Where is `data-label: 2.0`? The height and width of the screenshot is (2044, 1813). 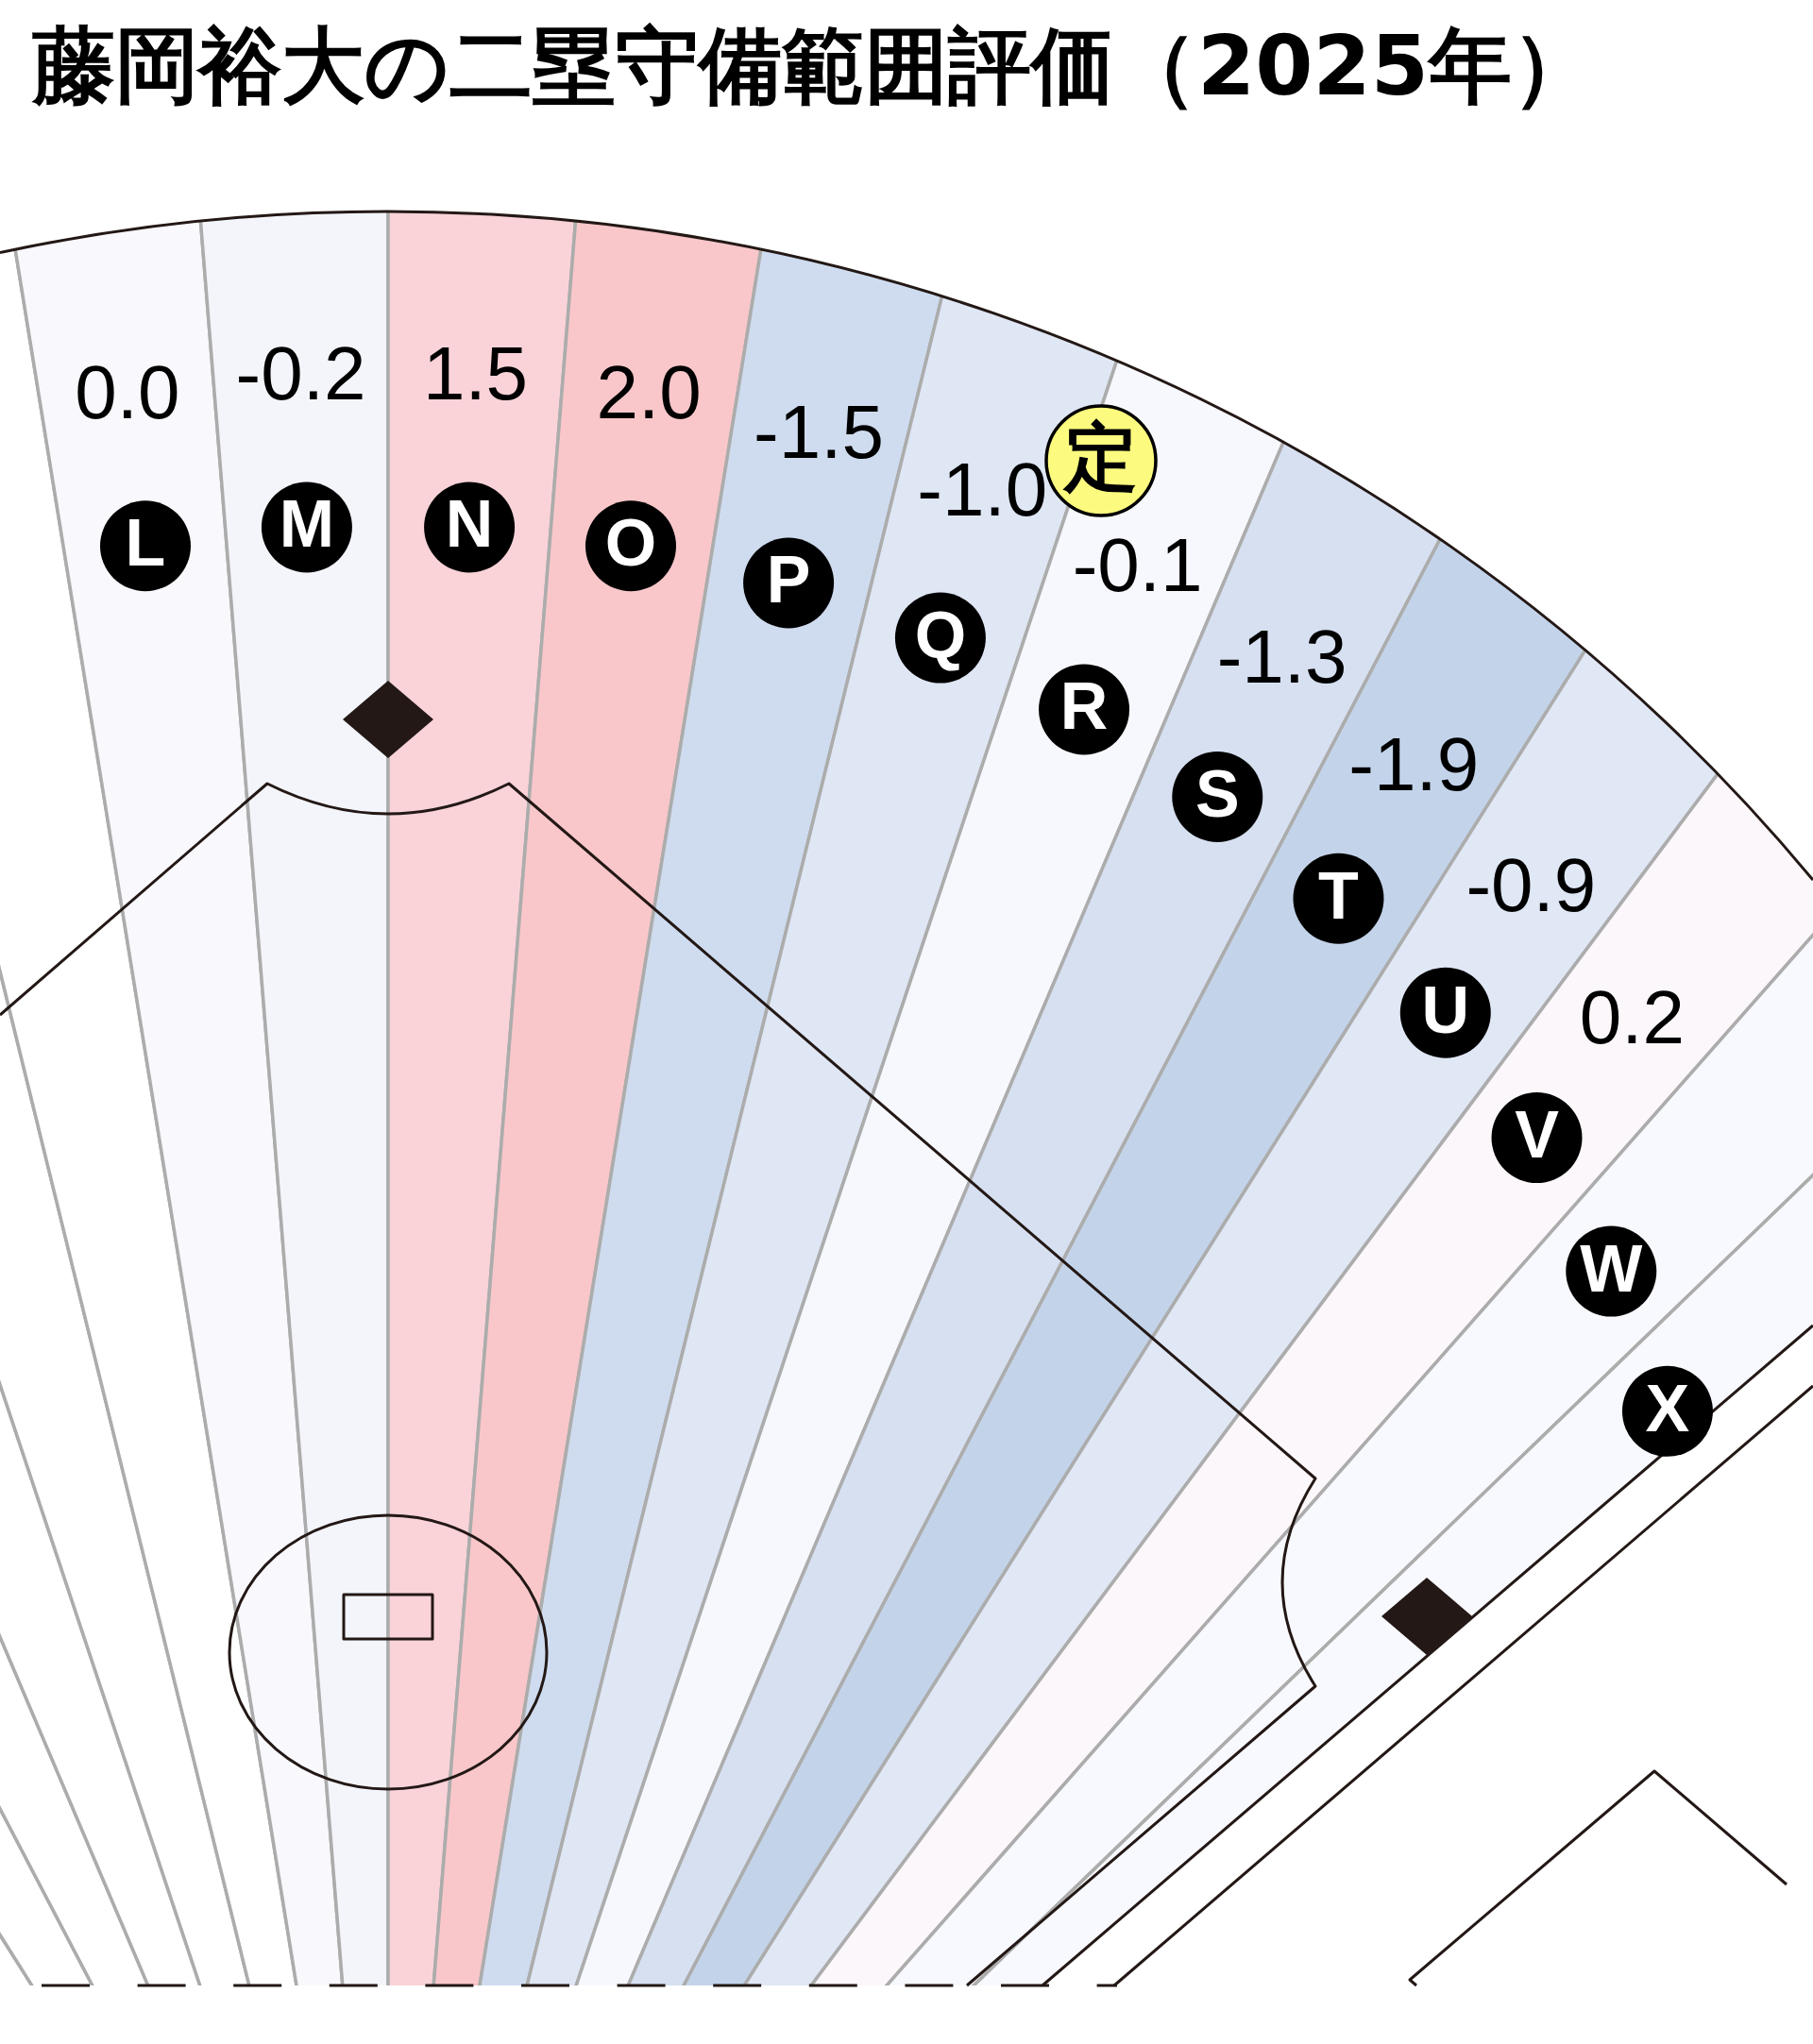
data-label: 2.0 is located at coordinates (649, 393).